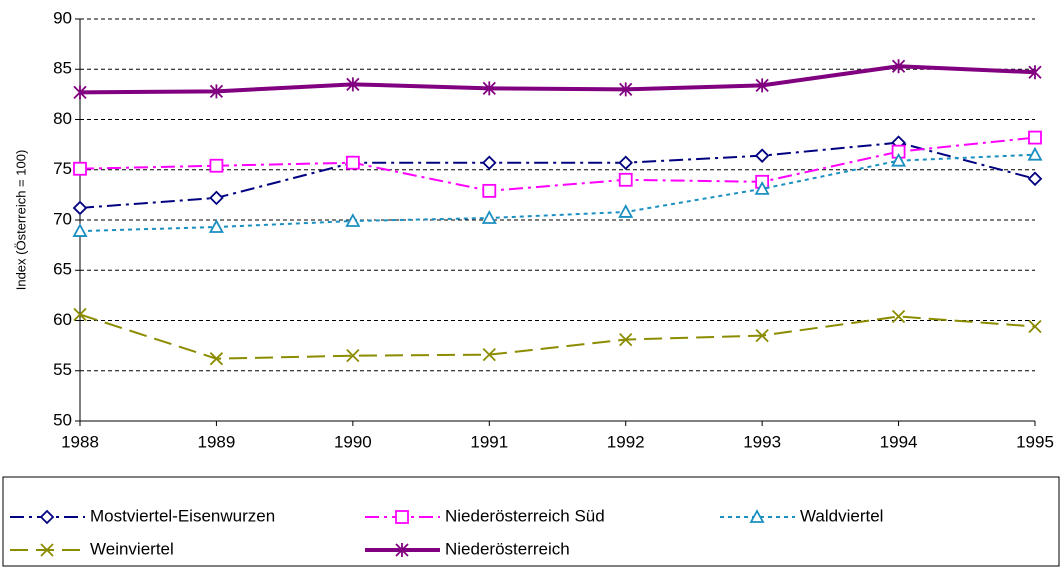  What do you see at coordinates (132, 548) in the screenshot?
I see `legend-label: Weinviertel` at bounding box center [132, 548].